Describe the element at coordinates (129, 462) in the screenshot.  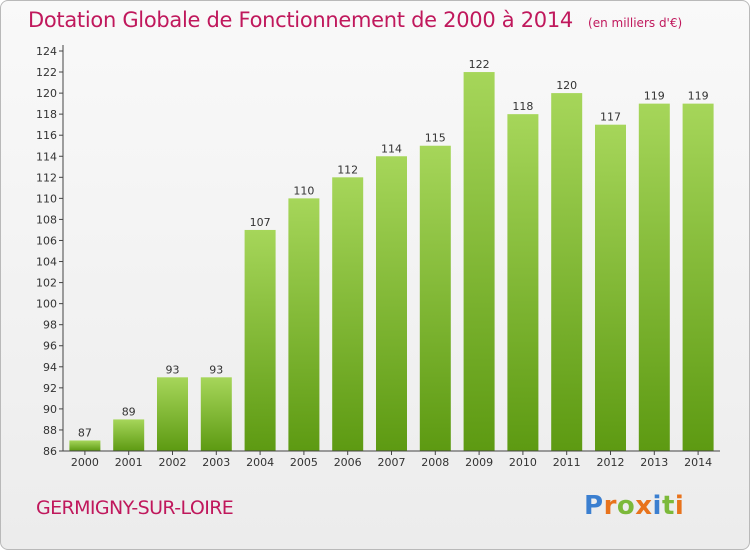
I see `x-tick-label: 2001` at that location.